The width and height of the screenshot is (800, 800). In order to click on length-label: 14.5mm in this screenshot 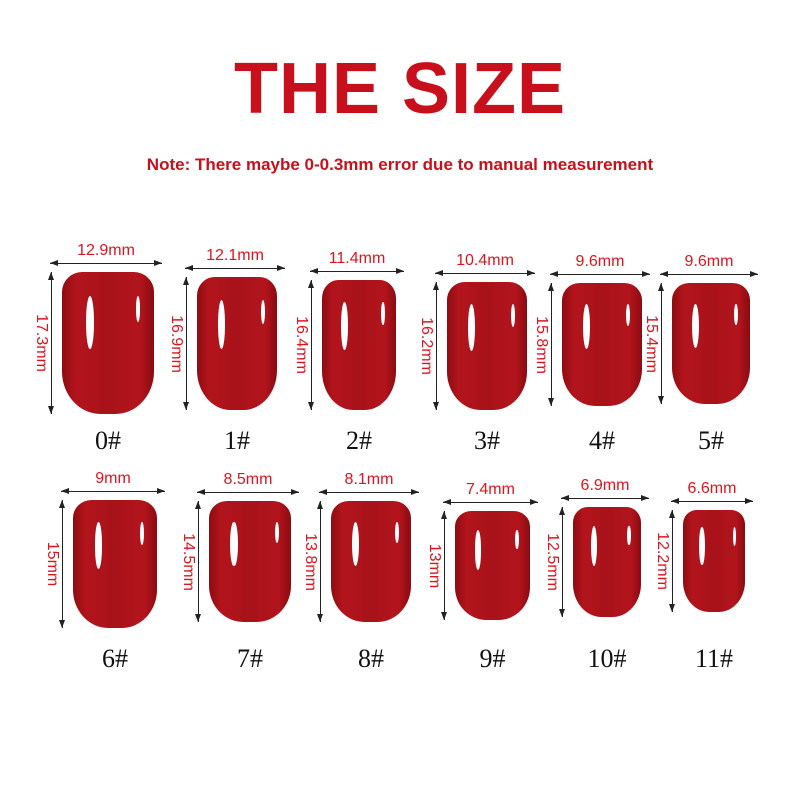, I will do `click(188, 561)`.